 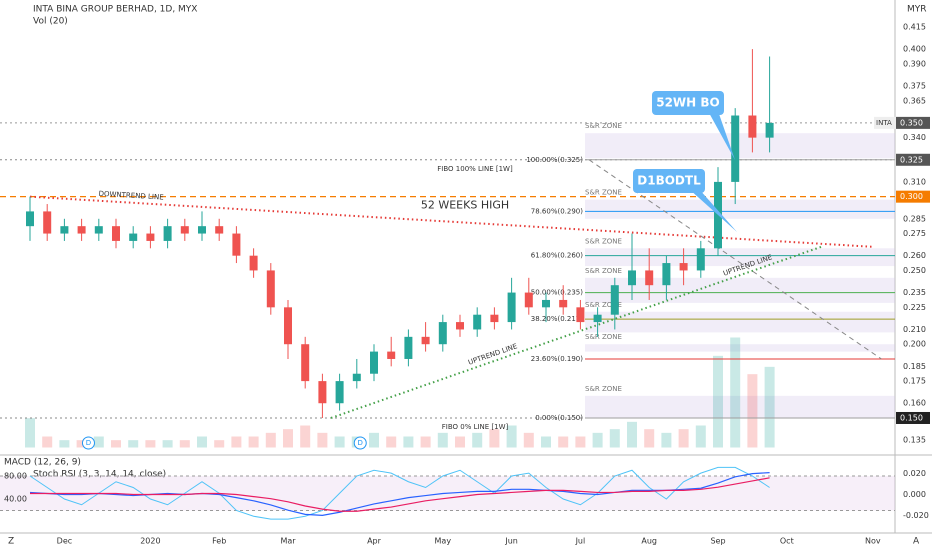 What do you see at coordinates (15, 499) in the screenshot?
I see `stoch-tick-label: 40.00` at bounding box center [15, 499].